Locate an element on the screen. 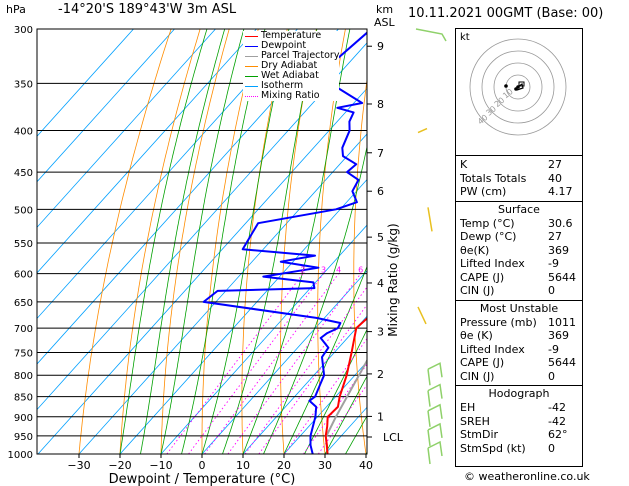 The image size is (629, 486). legend-label: Wet Adiabat is located at coordinates (290, 75).